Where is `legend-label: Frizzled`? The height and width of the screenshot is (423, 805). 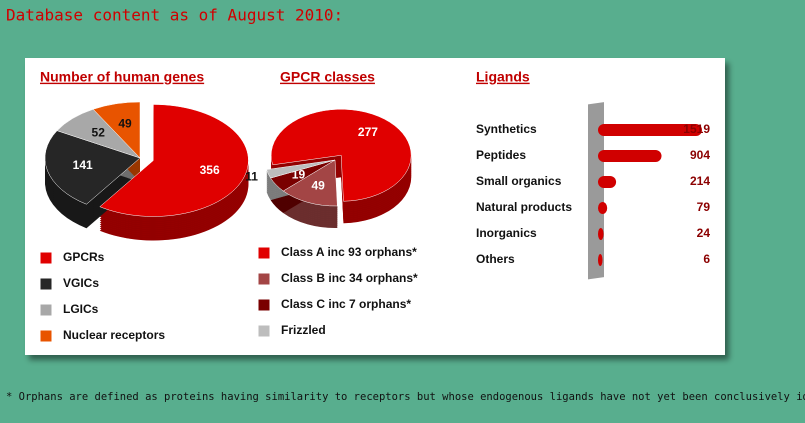 legend-label: Frizzled is located at coordinates (303, 330).